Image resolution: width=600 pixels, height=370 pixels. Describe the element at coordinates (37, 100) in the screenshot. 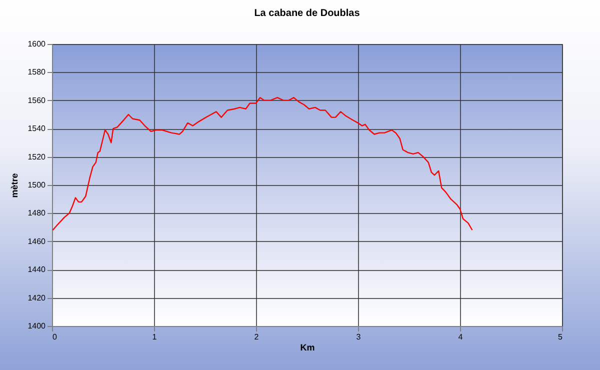

I see `y-tick-label: 1560` at that location.